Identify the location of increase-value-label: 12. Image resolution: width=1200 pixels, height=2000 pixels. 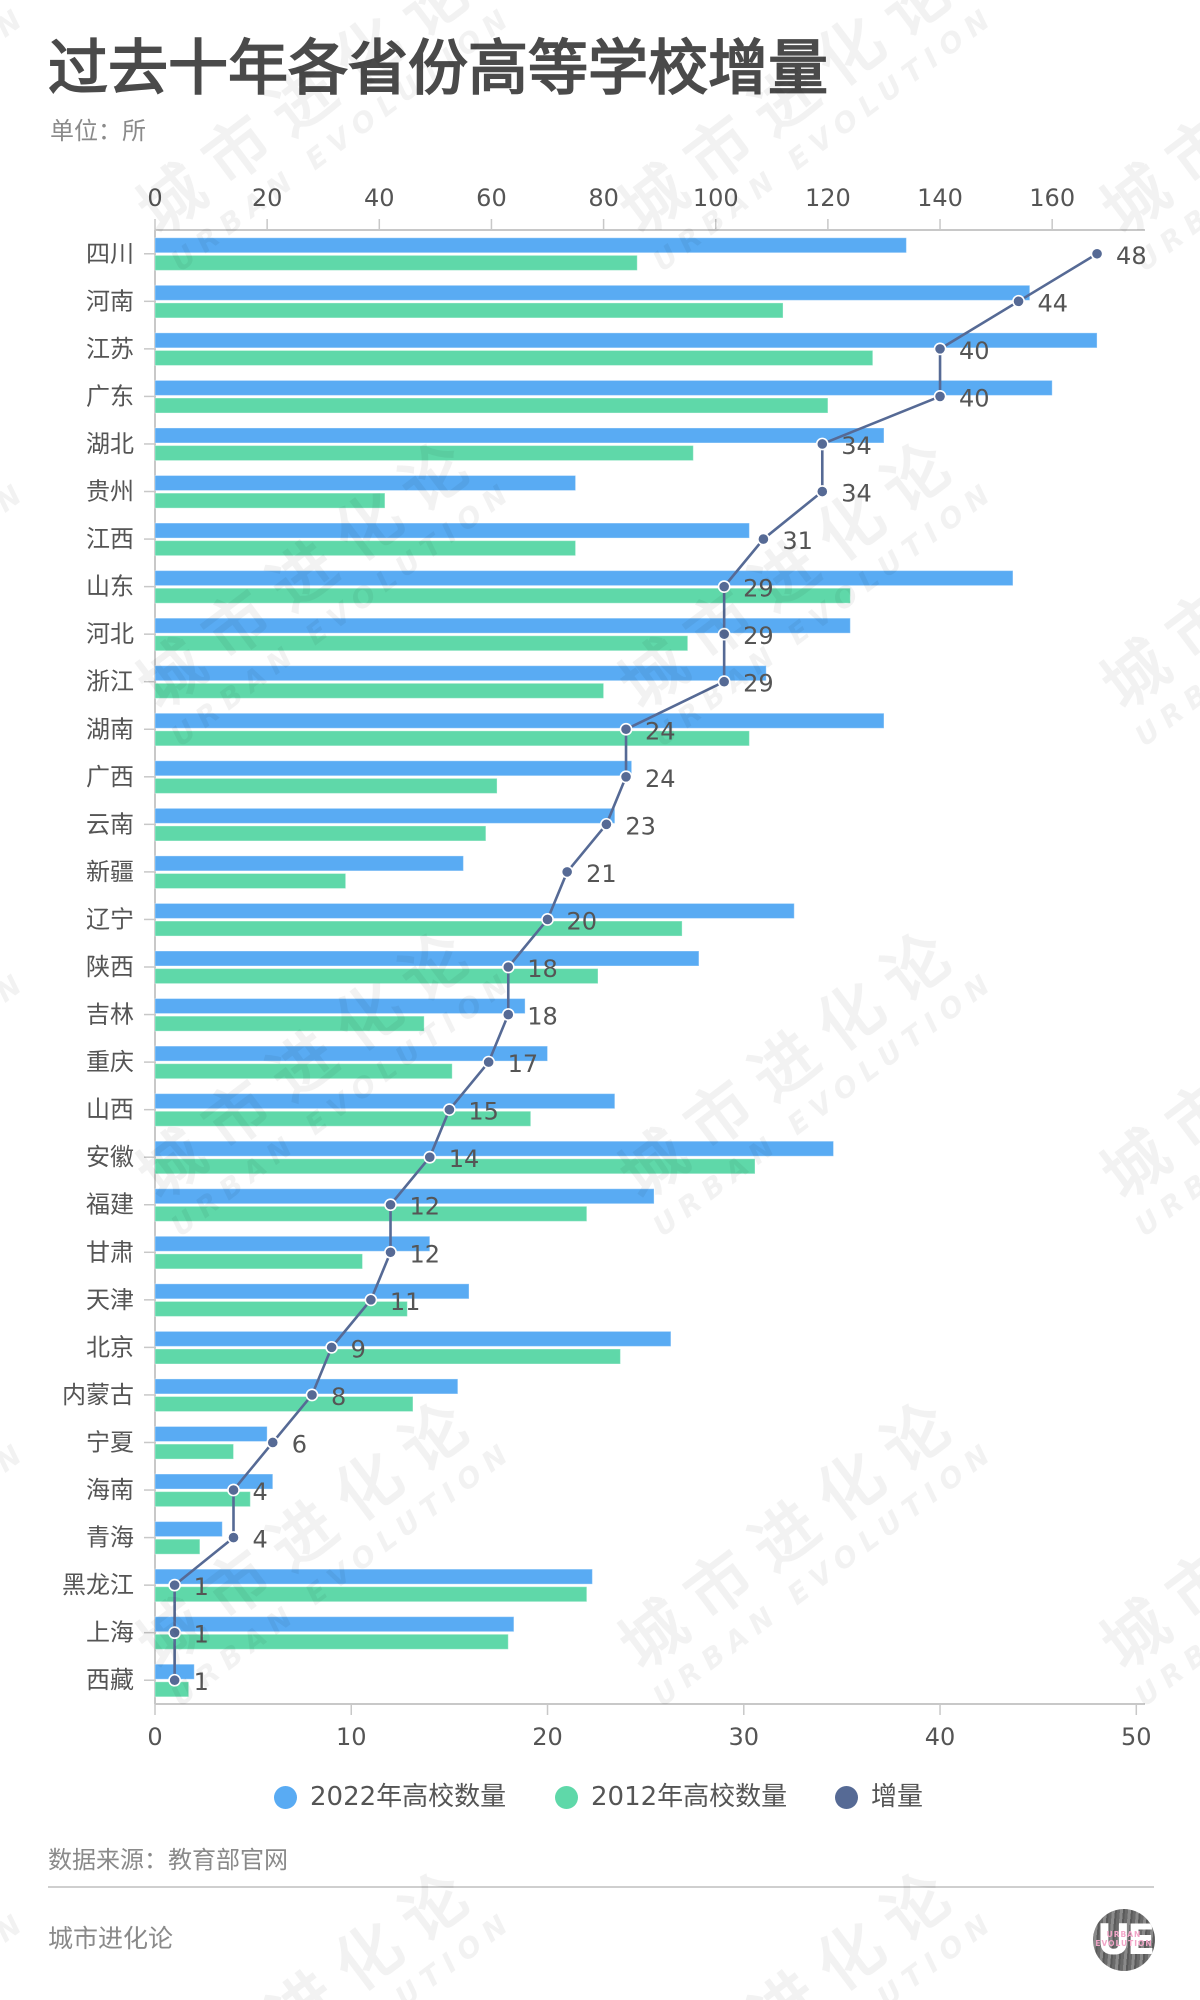
(425, 1254).